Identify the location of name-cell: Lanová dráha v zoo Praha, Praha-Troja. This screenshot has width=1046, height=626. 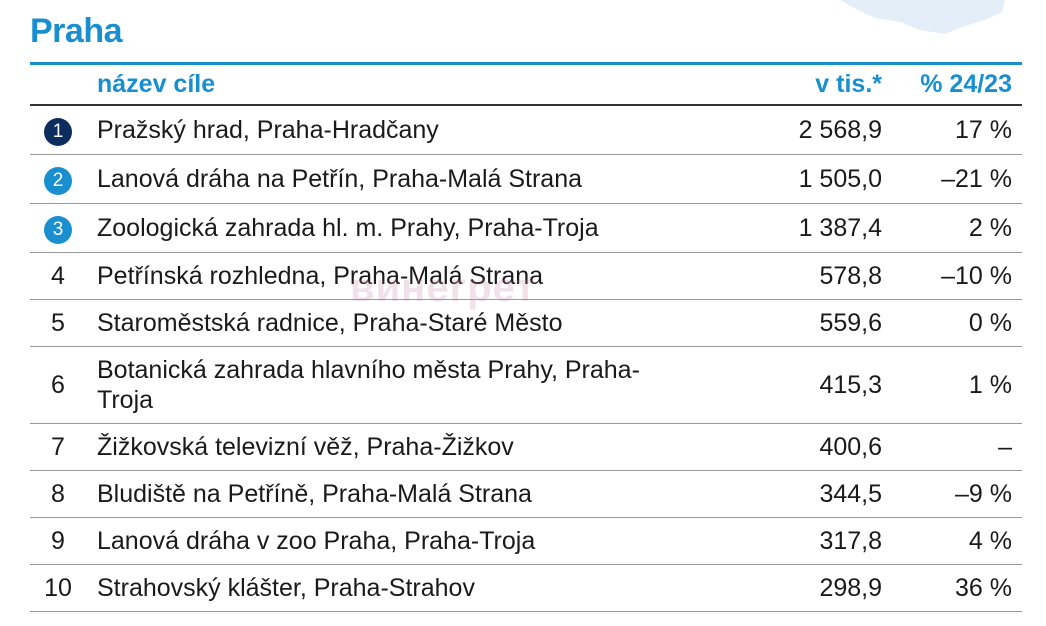
(435, 541).